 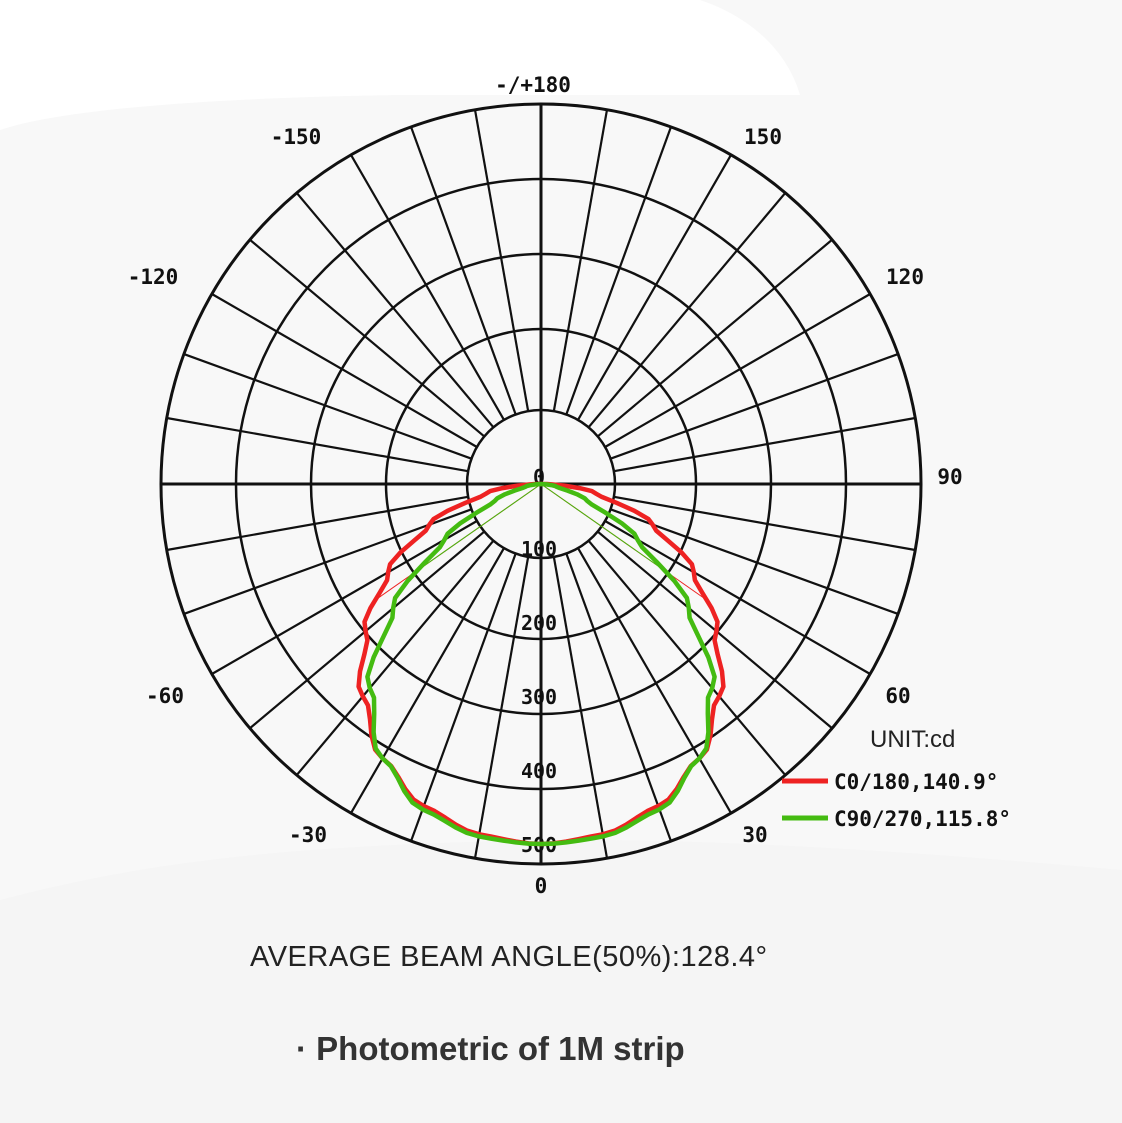 What do you see at coordinates (763, 137) in the screenshot?
I see `angle-label: 150` at bounding box center [763, 137].